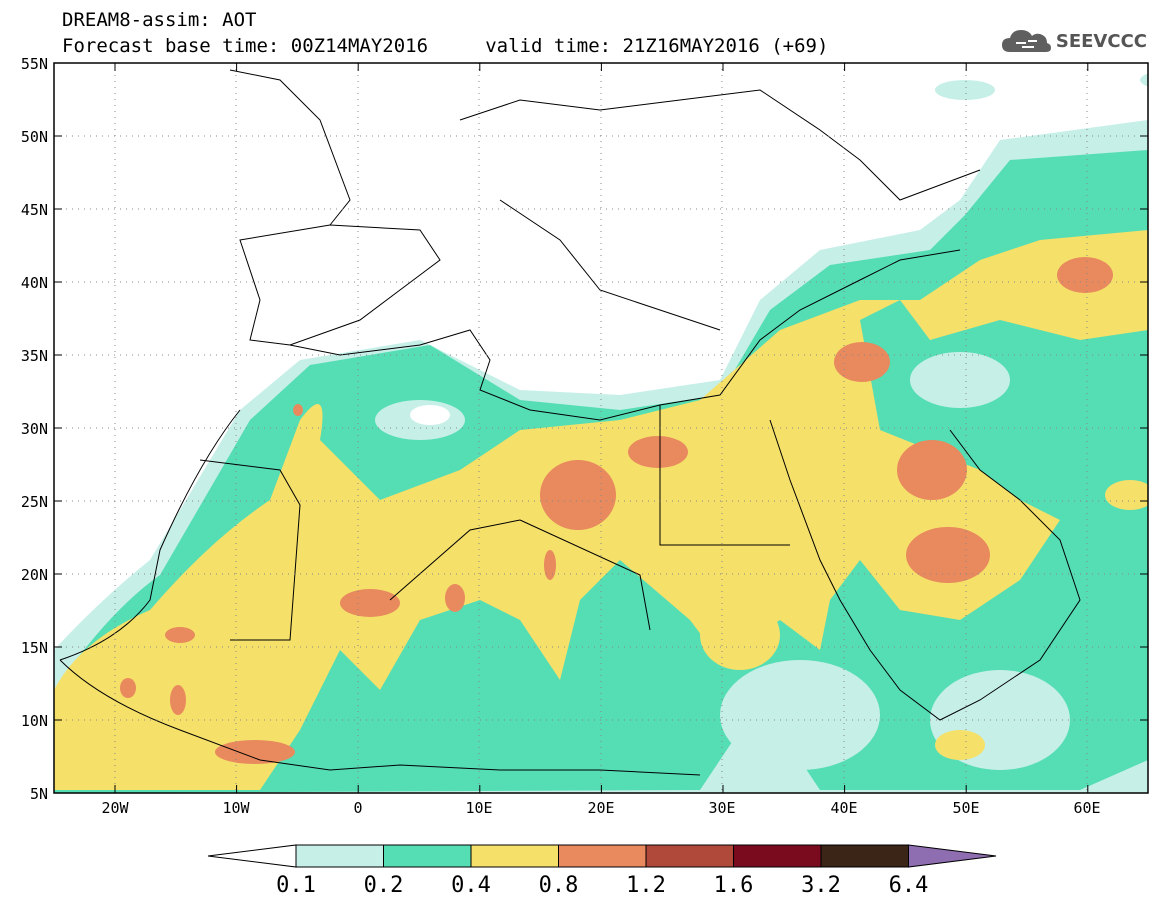 This screenshot has height=905, width=1165. Describe the element at coordinates (357, 808) in the screenshot. I see `lon-tick-label: 0` at that location.